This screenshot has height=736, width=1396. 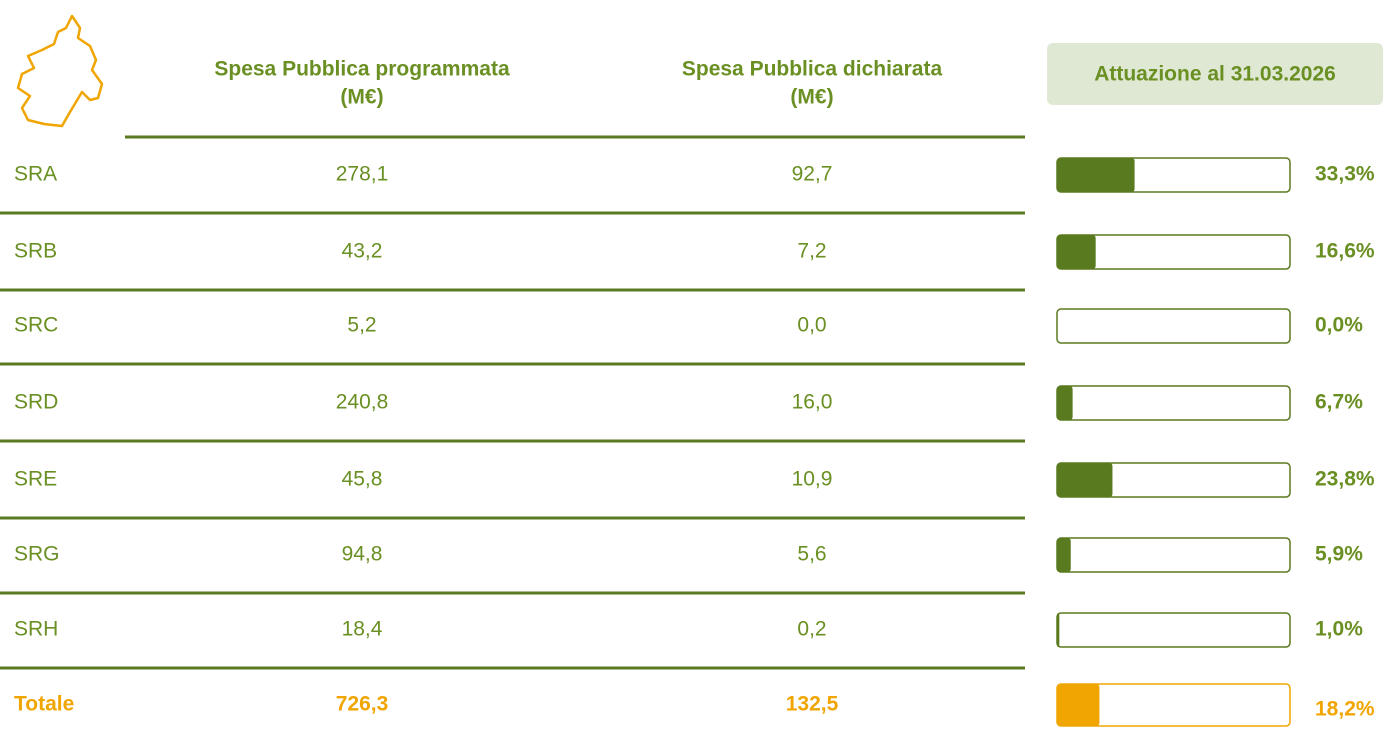 What do you see at coordinates (362, 704) in the screenshot?
I see `cell: 726,3` at bounding box center [362, 704].